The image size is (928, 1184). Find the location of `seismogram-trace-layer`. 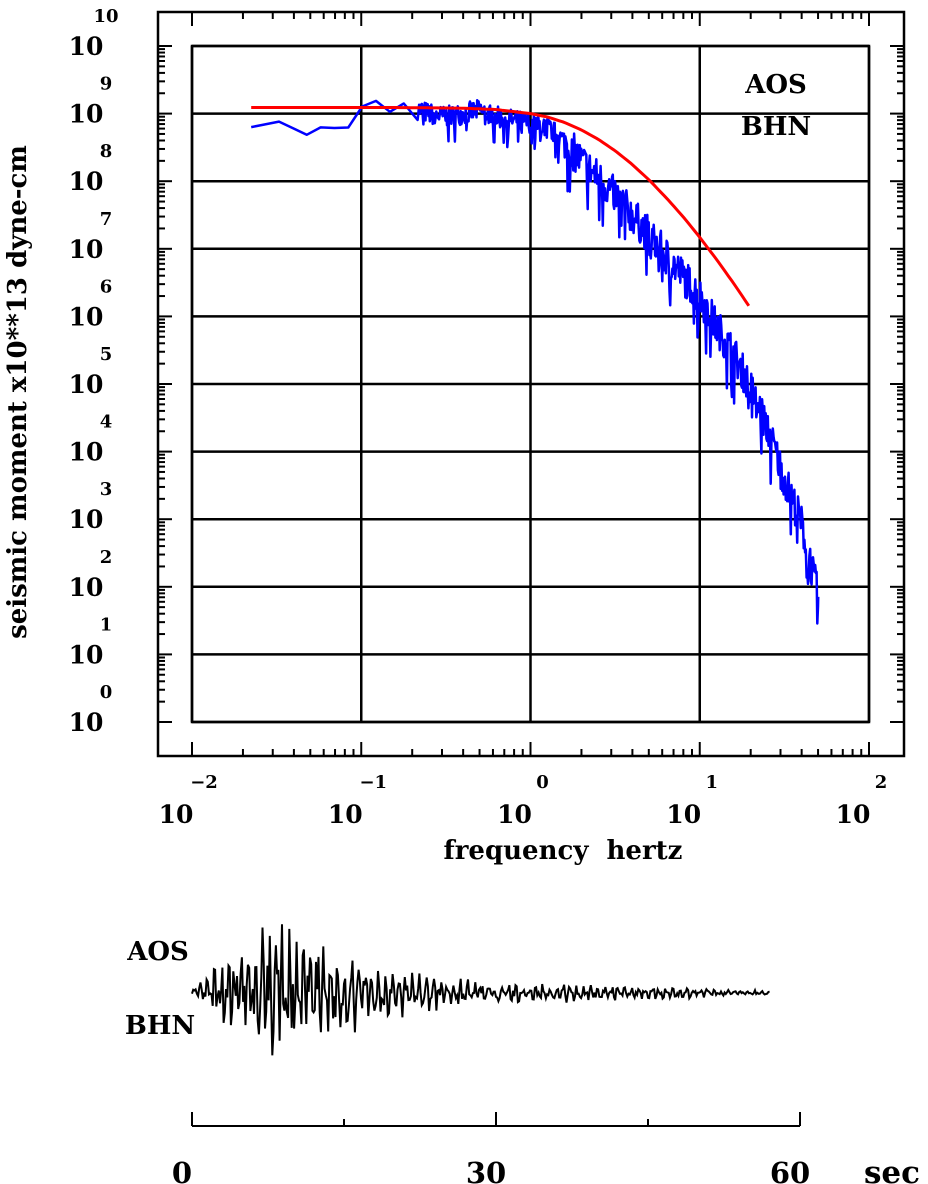

seismogram-trace-layer is located at coordinates (480, 990).